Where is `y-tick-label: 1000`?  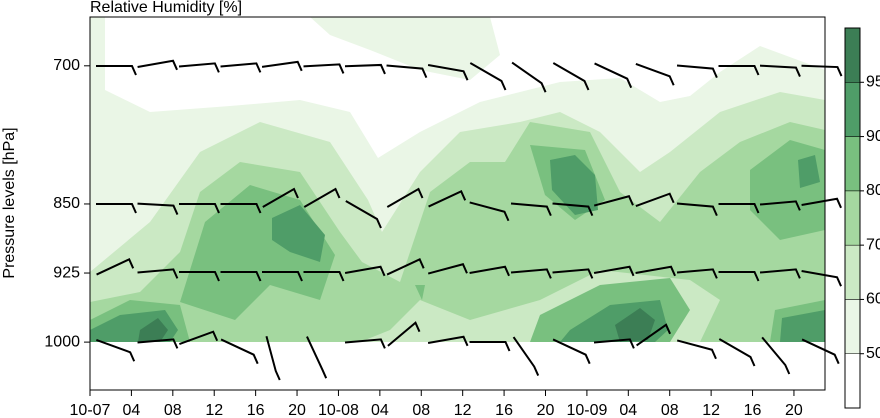
y-tick-label: 1000 is located at coordinates (62, 341).